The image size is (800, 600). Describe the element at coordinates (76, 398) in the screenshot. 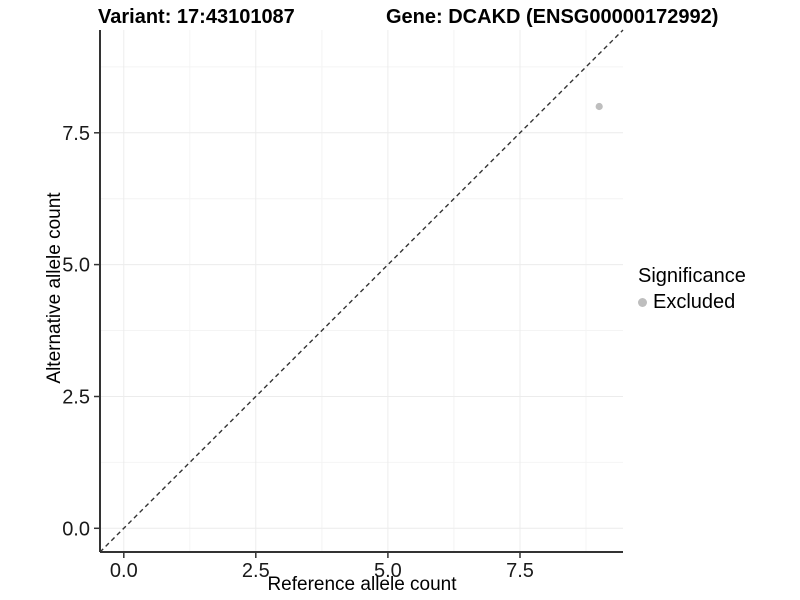

I see `y-tick-label: 2.5` at that location.